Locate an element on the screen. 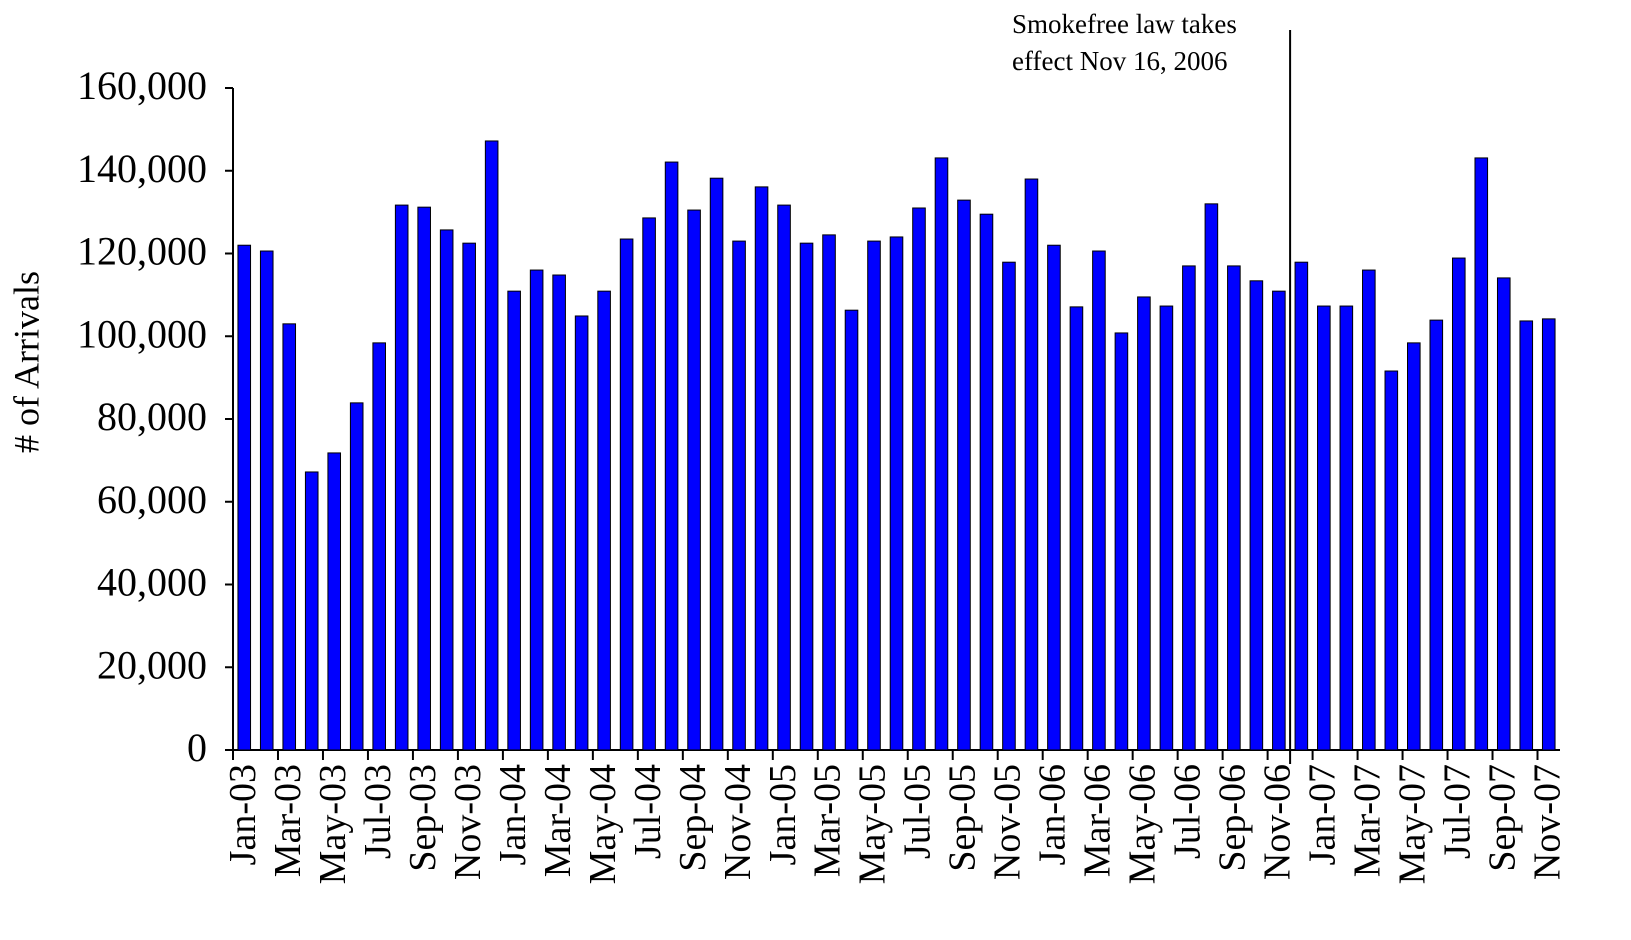  y-tick-label: 40,000 is located at coordinates (152, 582).